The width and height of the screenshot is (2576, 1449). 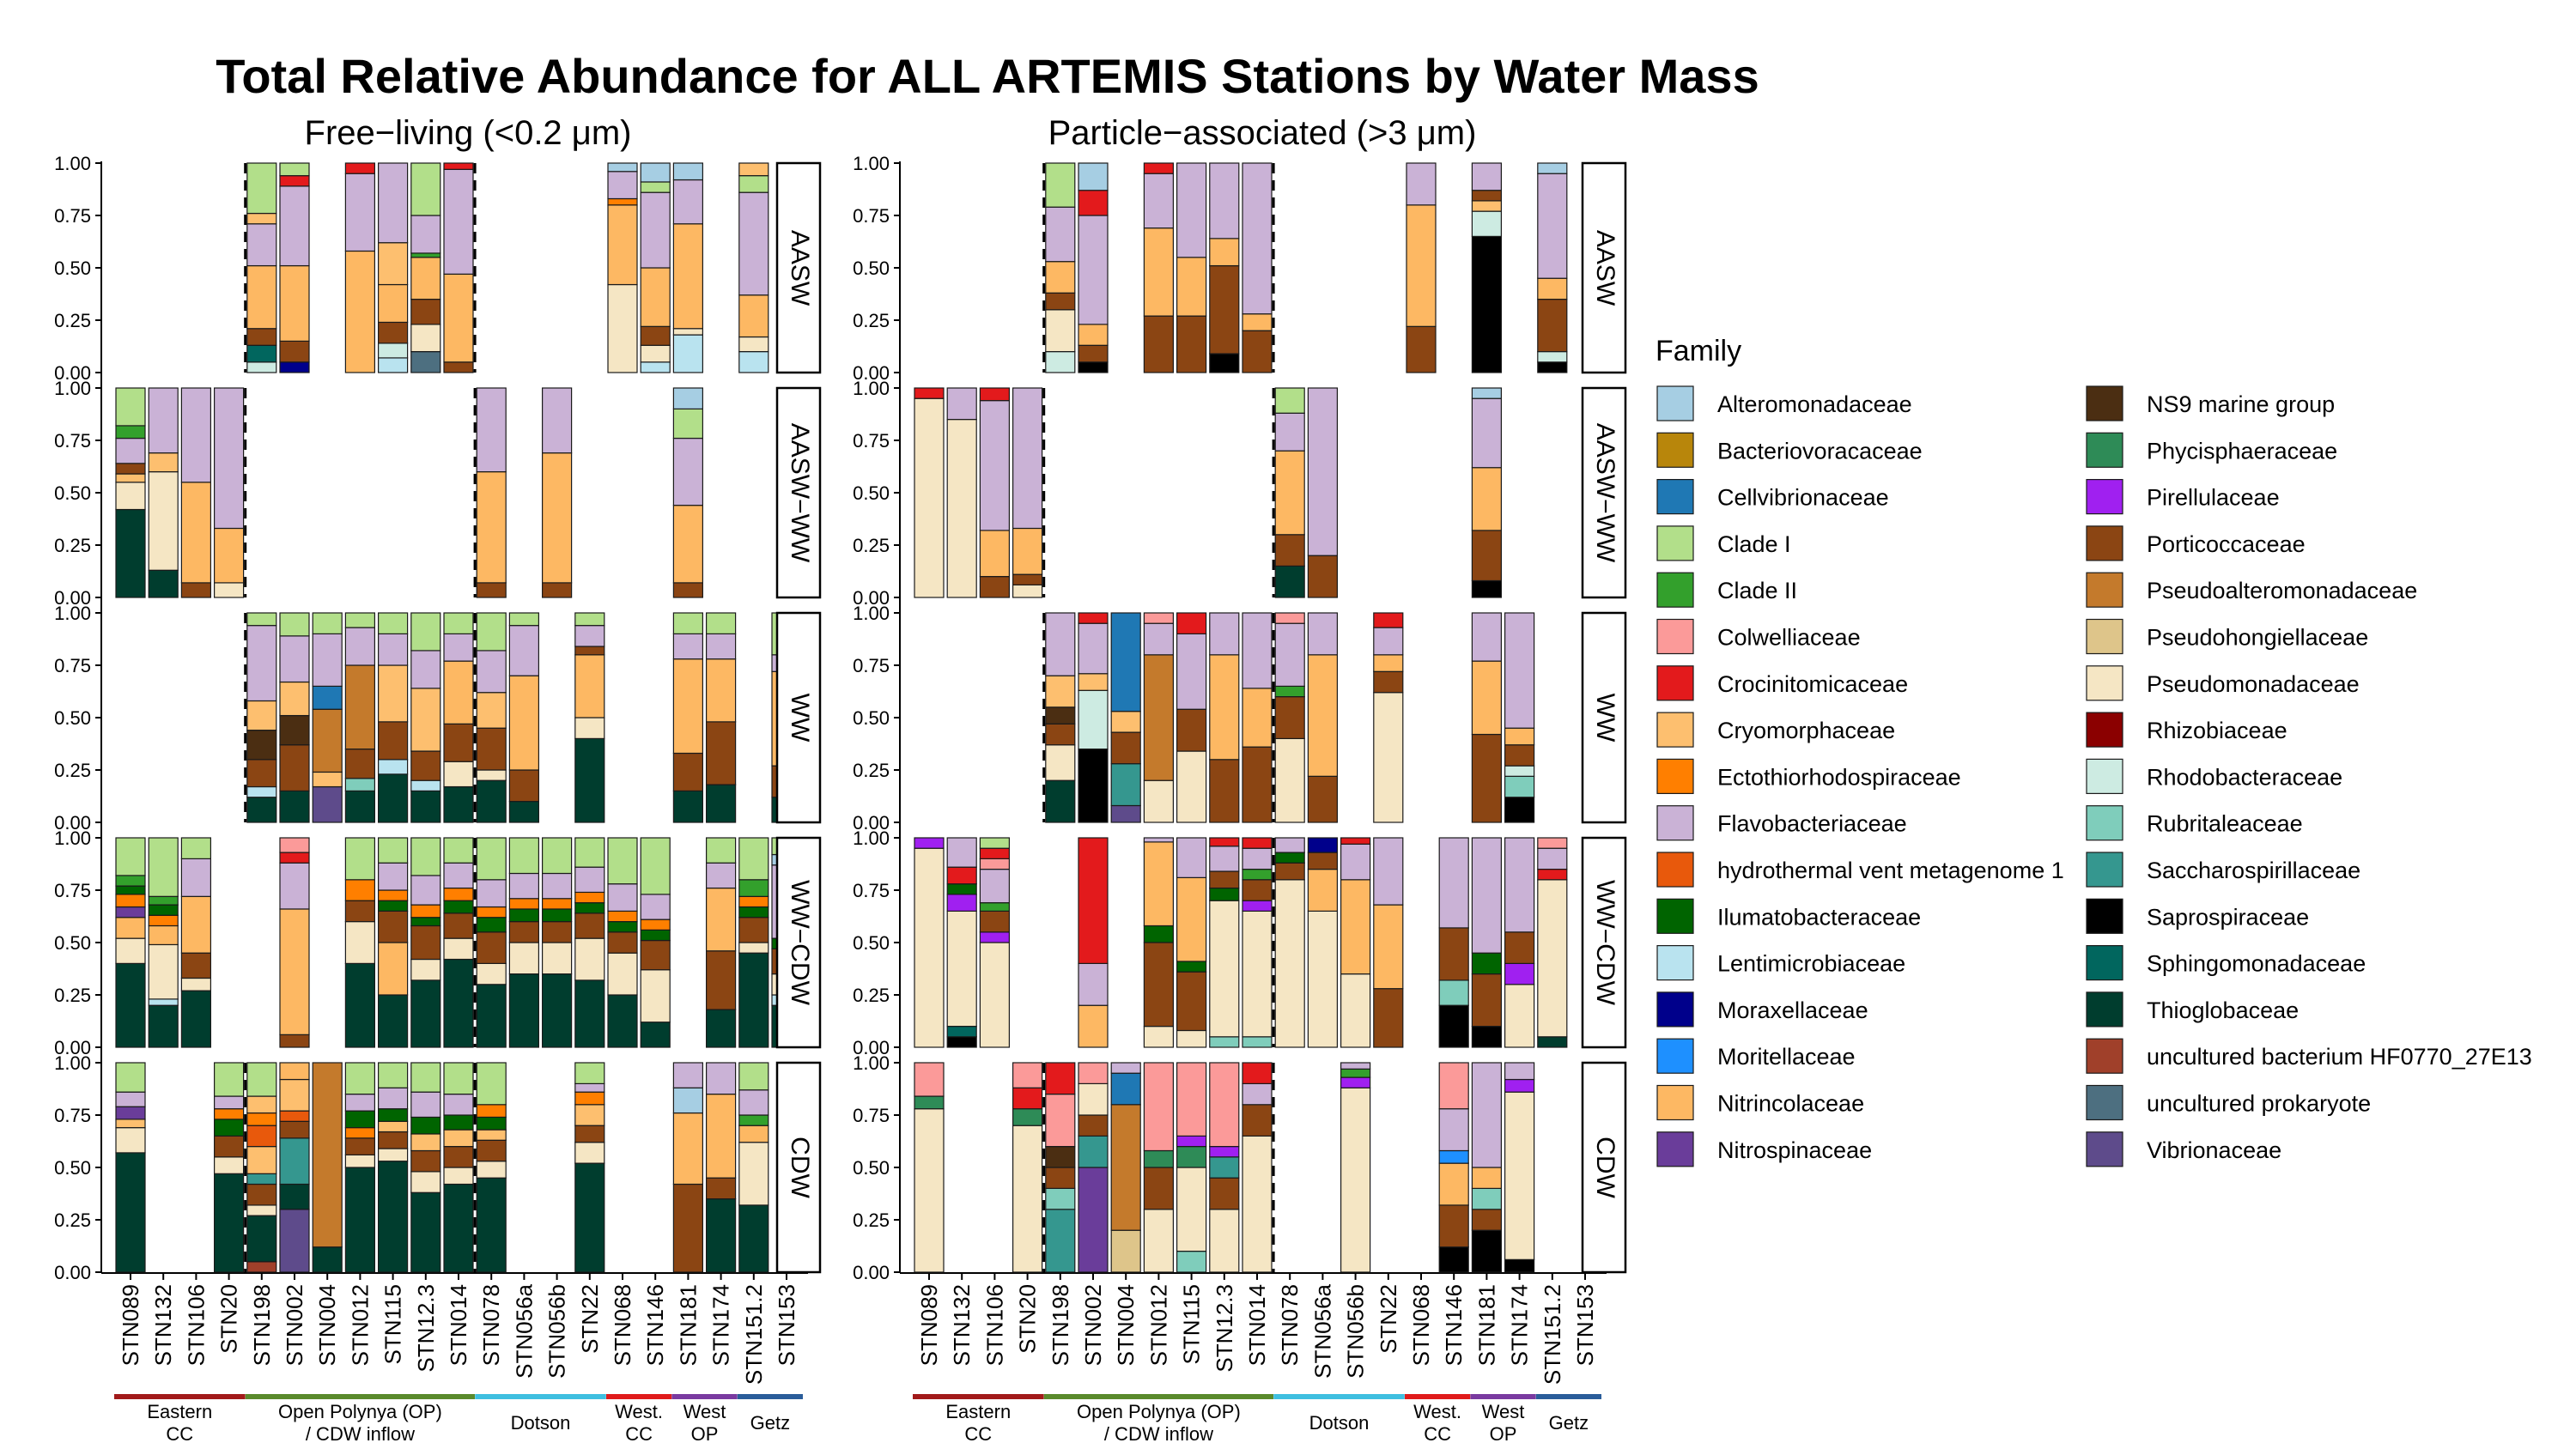 I want to click on bar-segment-pa-ww-cdw-stn151-2-crocinitomicaceae, so click(x=1553, y=874).